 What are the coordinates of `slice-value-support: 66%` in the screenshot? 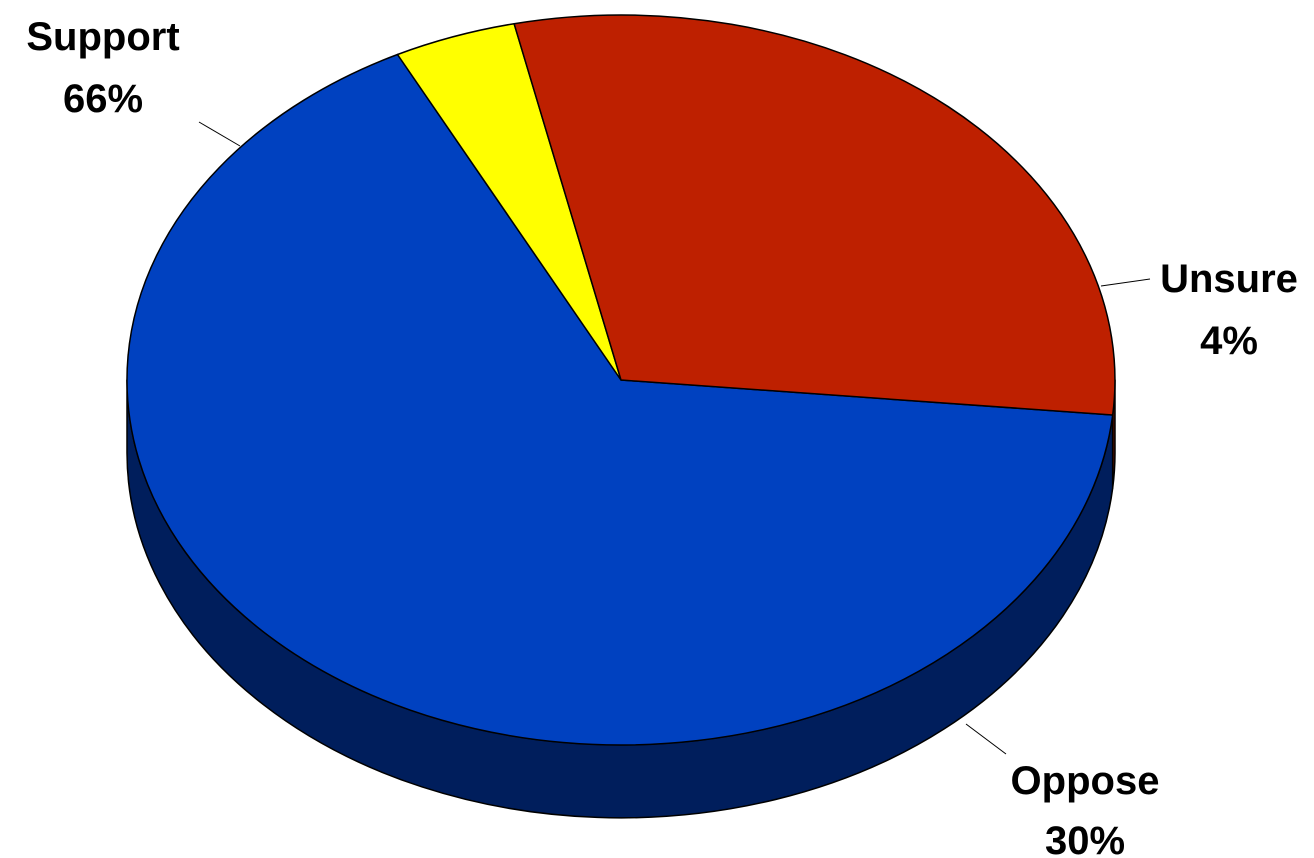 It's located at (103, 99).